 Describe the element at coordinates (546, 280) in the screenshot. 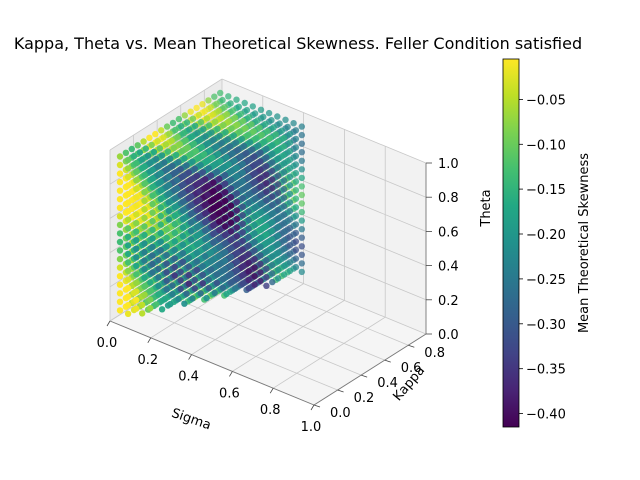

I see `colorbar-tick-label: −0.25` at that location.